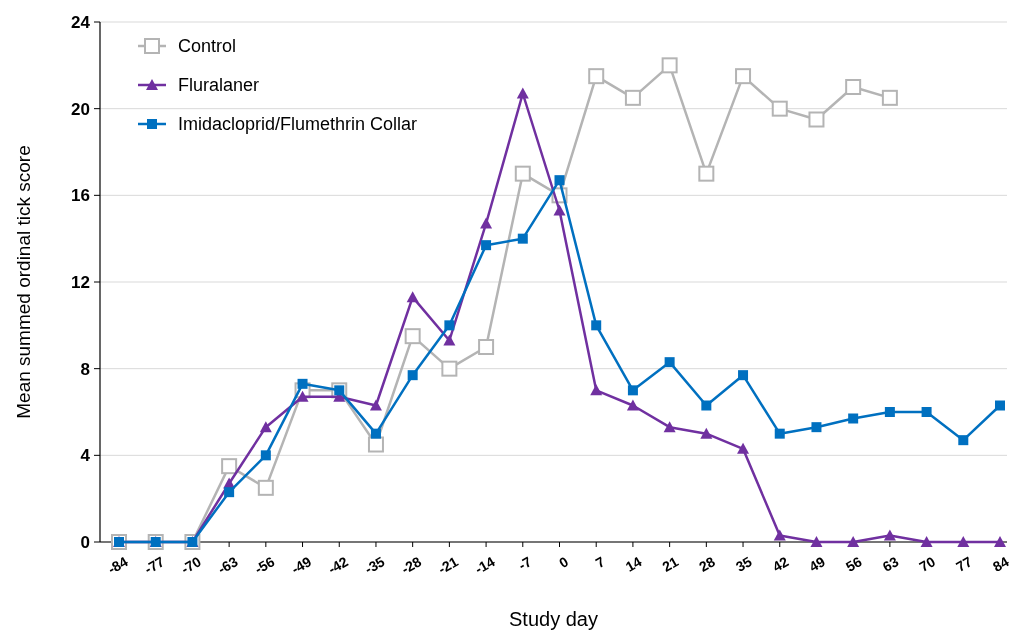 Image resolution: width=1019 pixels, height=634 pixels. What do you see at coordinates (600, 562) in the screenshot?
I see `x-tick-label: 7` at bounding box center [600, 562].